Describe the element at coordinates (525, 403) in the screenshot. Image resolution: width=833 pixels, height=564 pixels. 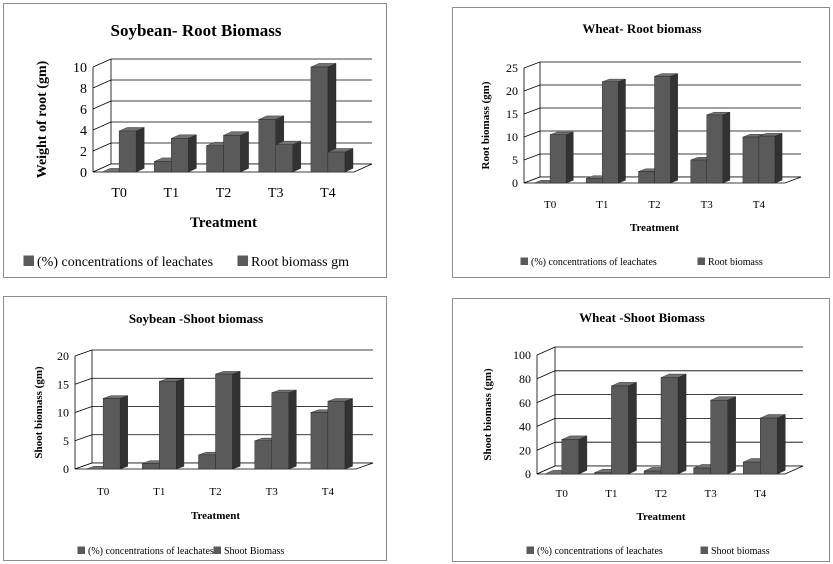
I see `y-tick-label: 60` at that location.